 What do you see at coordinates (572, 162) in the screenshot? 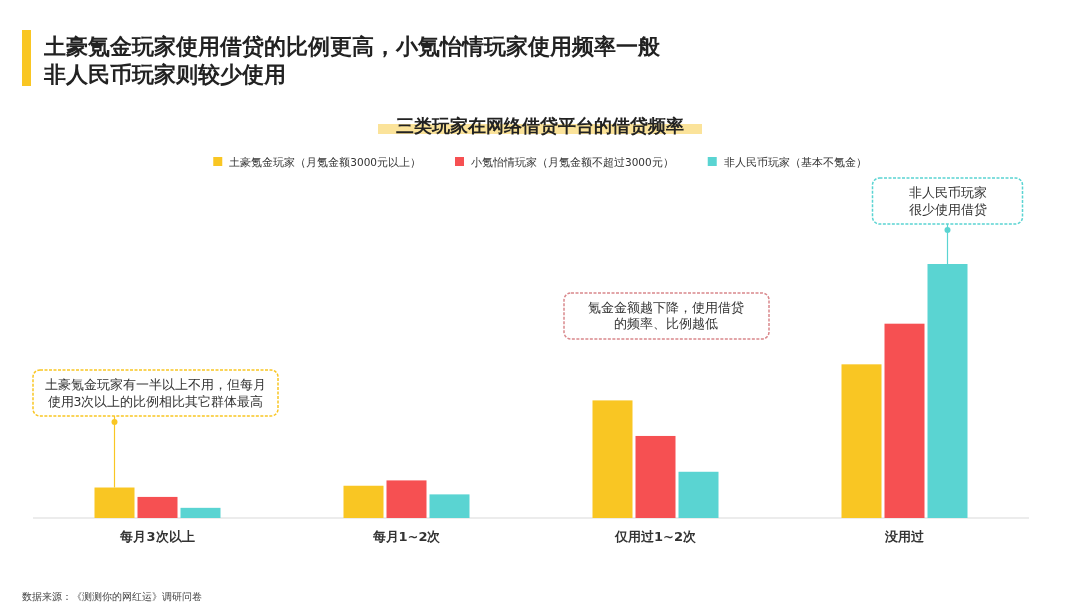
I see `legend-label: 小氪怡情玩家（月氪金额不超过3000元）` at bounding box center [572, 162].